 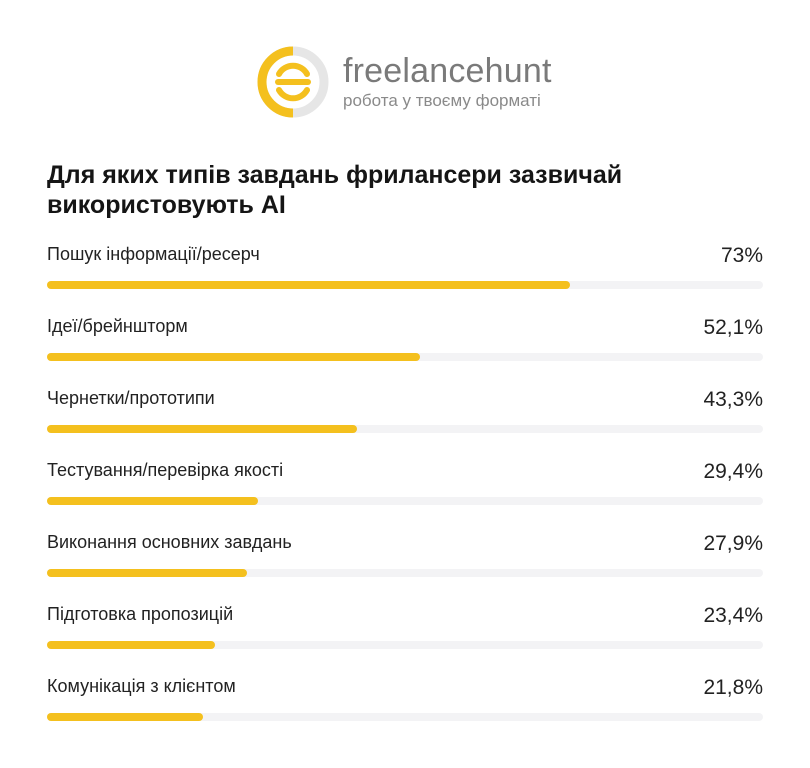 What do you see at coordinates (733, 543) in the screenshot?
I see `bar-value-label: 27,9%` at bounding box center [733, 543].